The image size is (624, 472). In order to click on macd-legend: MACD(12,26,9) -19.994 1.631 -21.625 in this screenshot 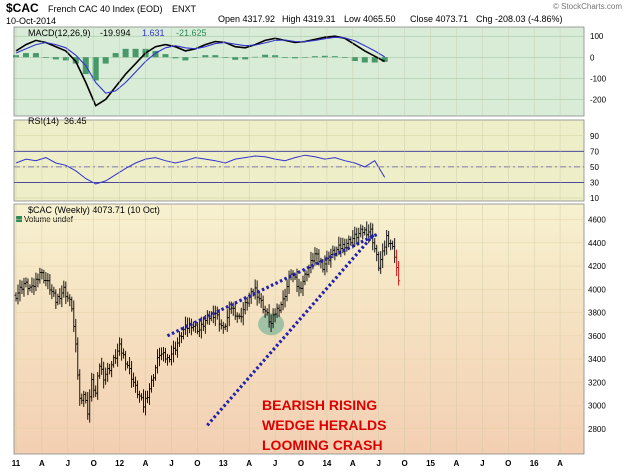, I will do `click(117, 33)`.